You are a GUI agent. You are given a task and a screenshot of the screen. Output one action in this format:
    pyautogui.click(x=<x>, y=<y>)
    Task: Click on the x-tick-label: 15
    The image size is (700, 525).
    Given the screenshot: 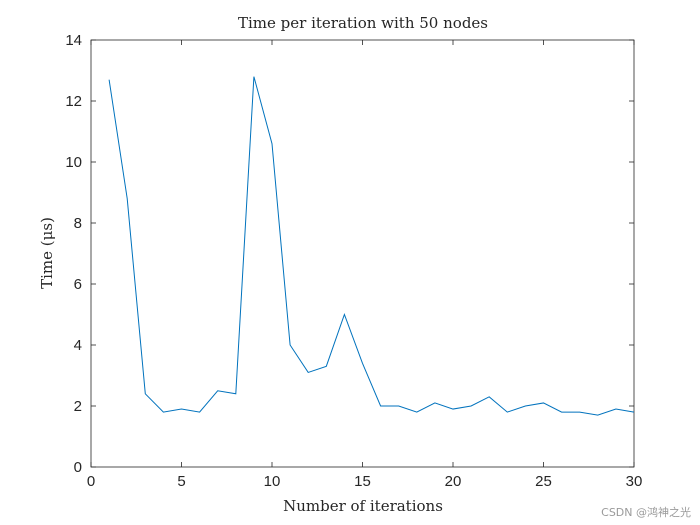 What is the action you would take?
    pyautogui.click(x=362, y=481)
    